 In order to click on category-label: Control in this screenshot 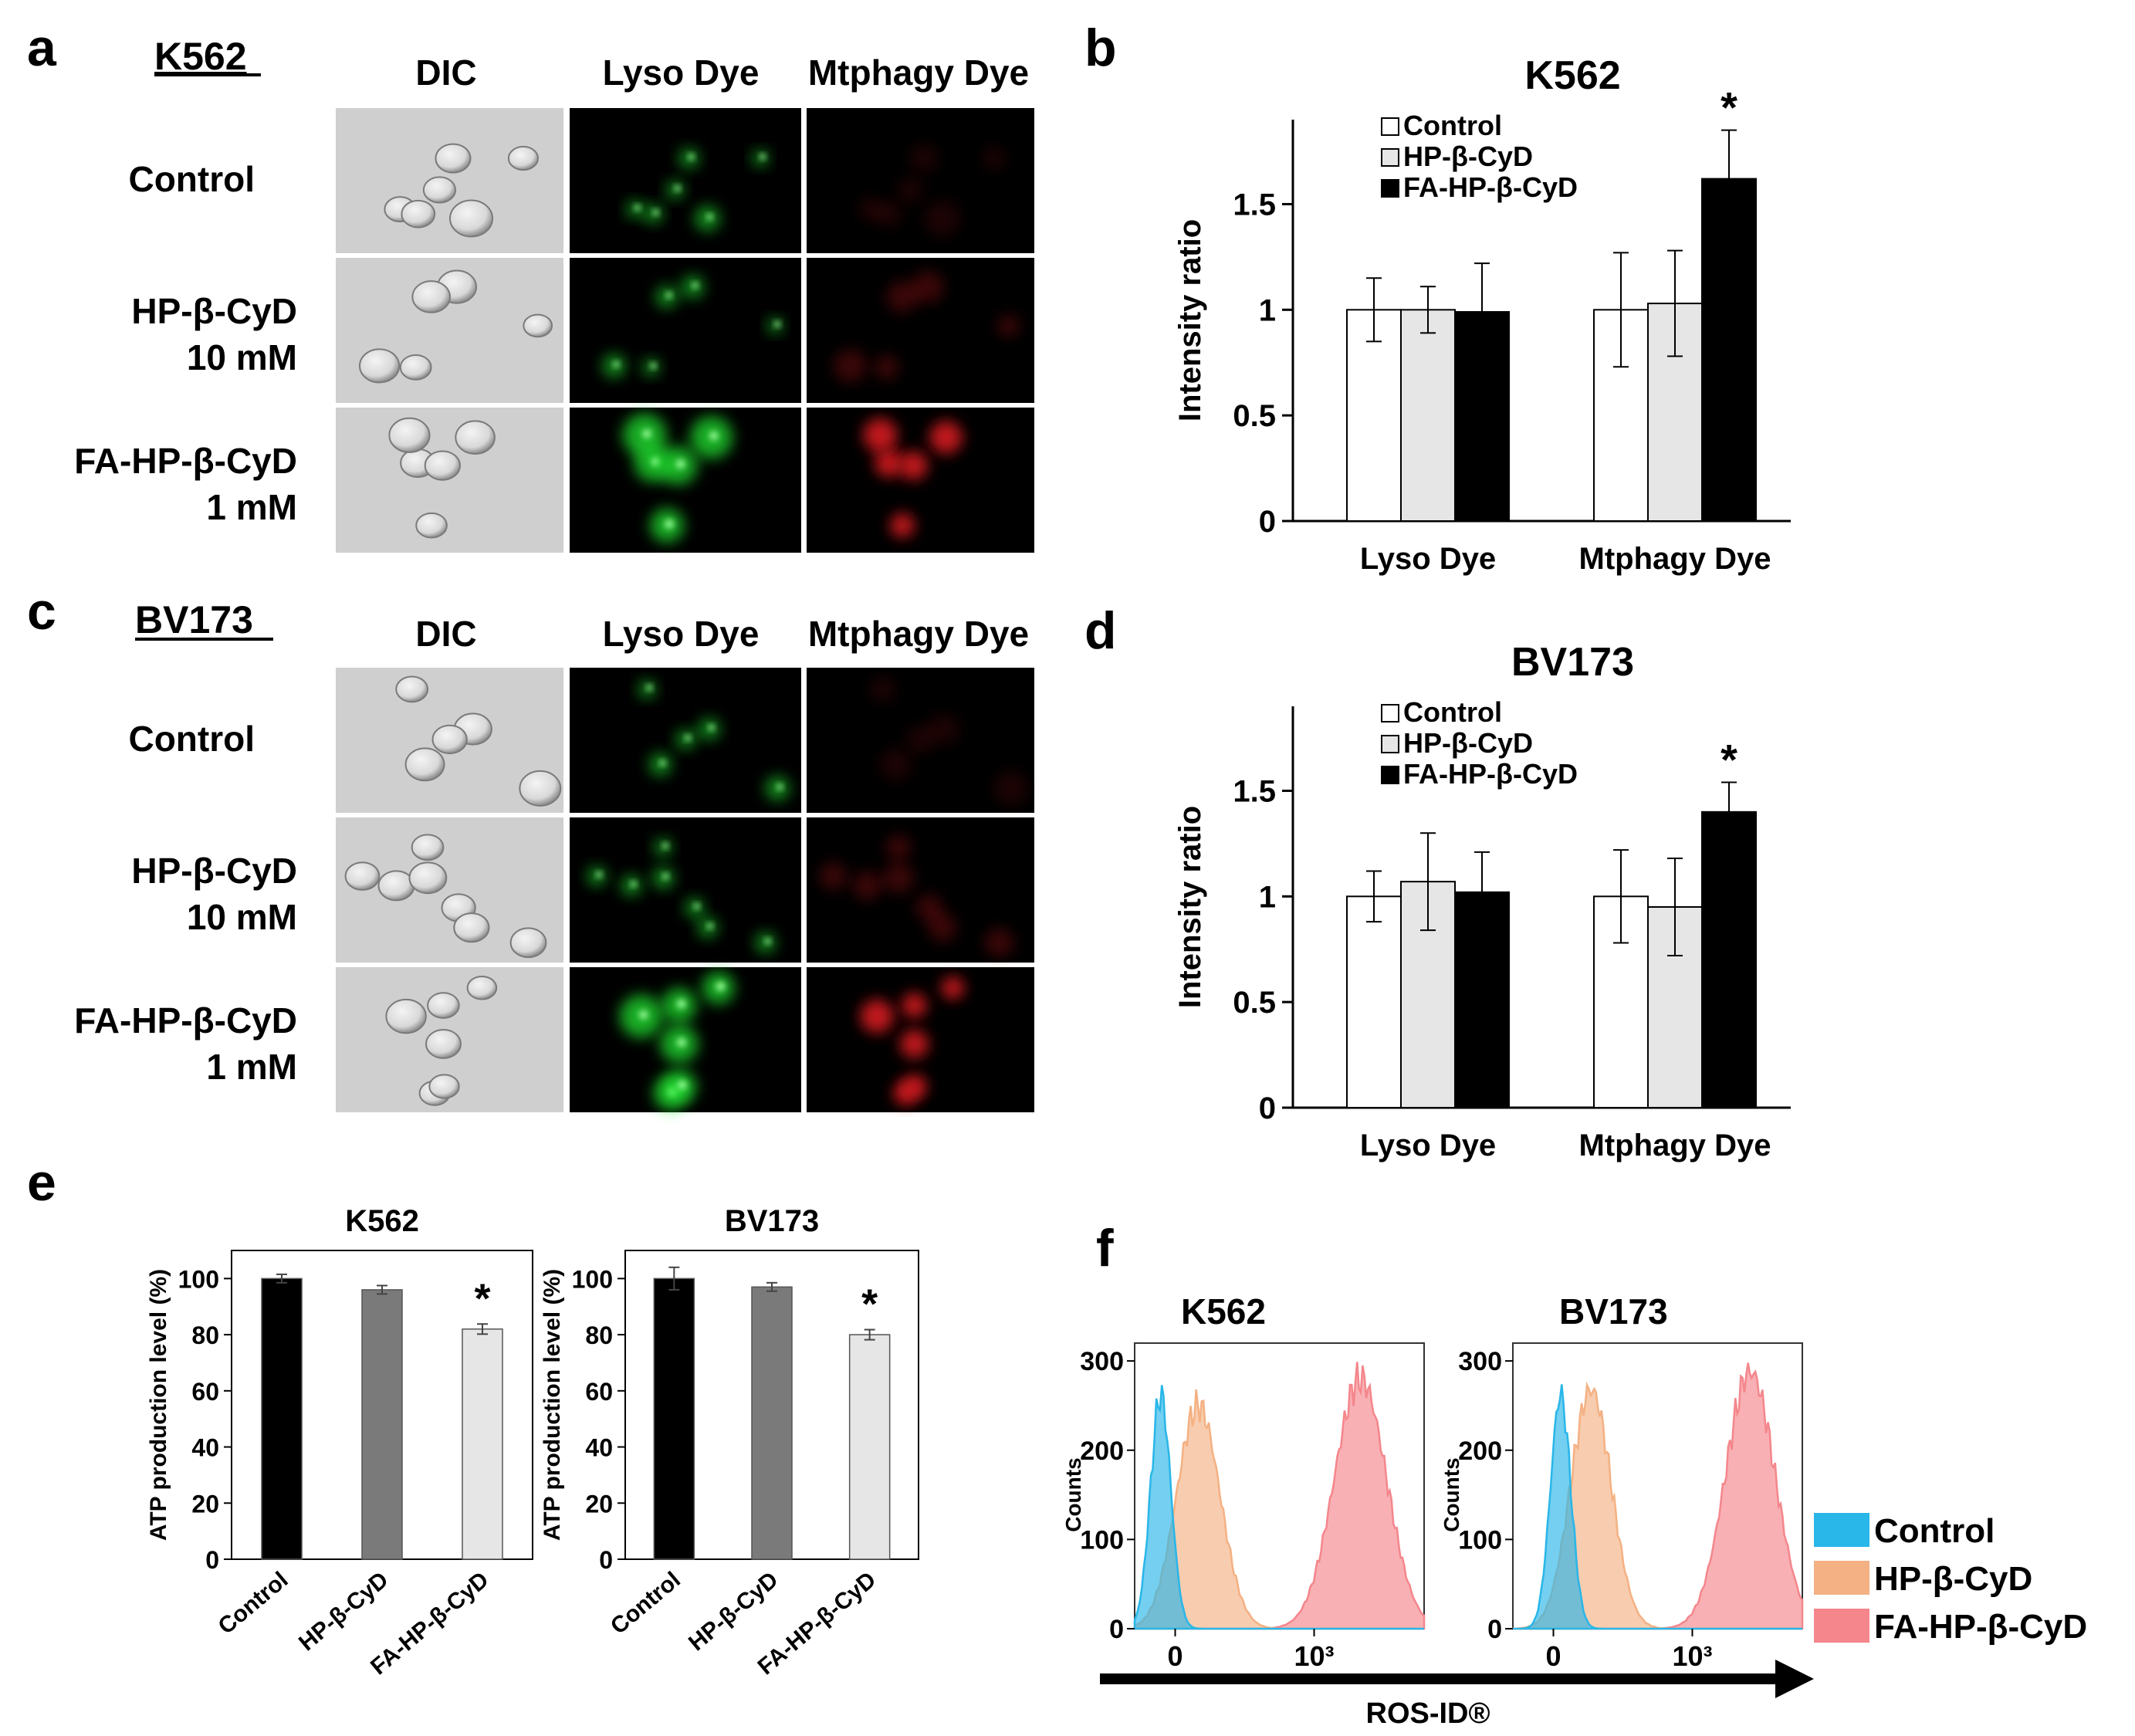, I will do `click(253, 1603)`.